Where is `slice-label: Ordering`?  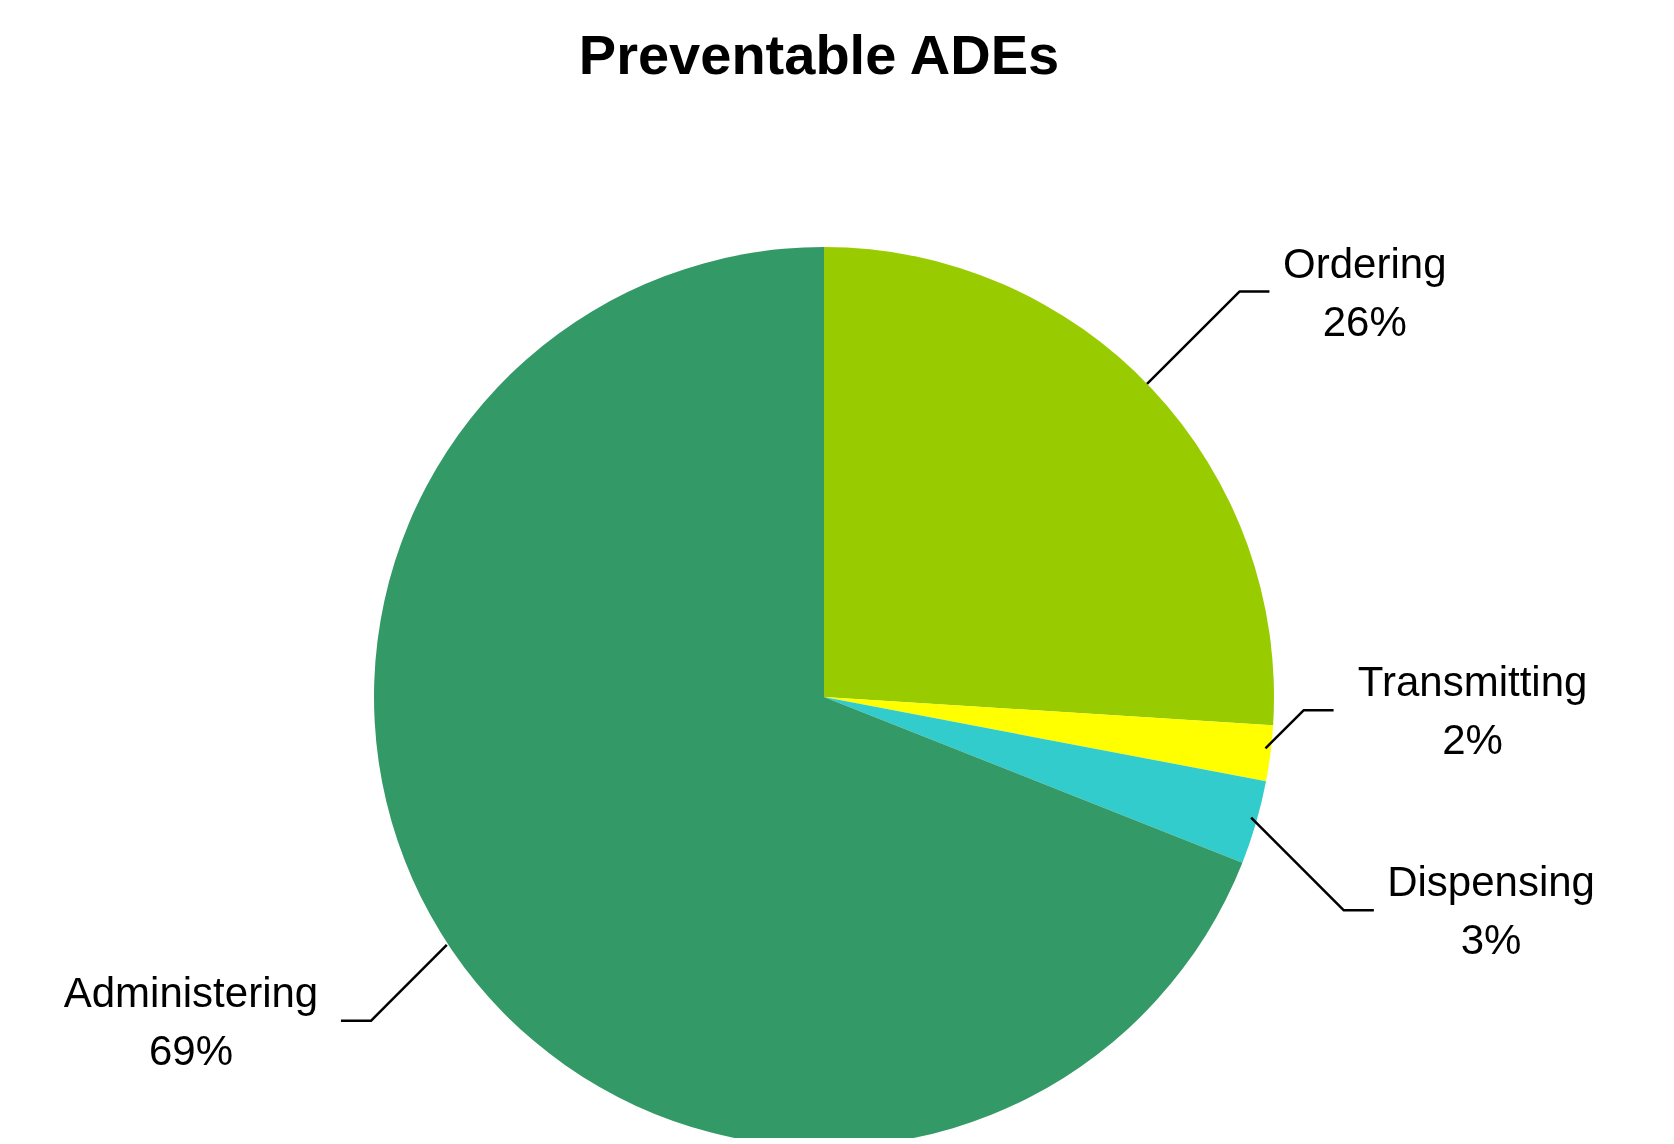
slice-label: Ordering is located at coordinates (1365, 263).